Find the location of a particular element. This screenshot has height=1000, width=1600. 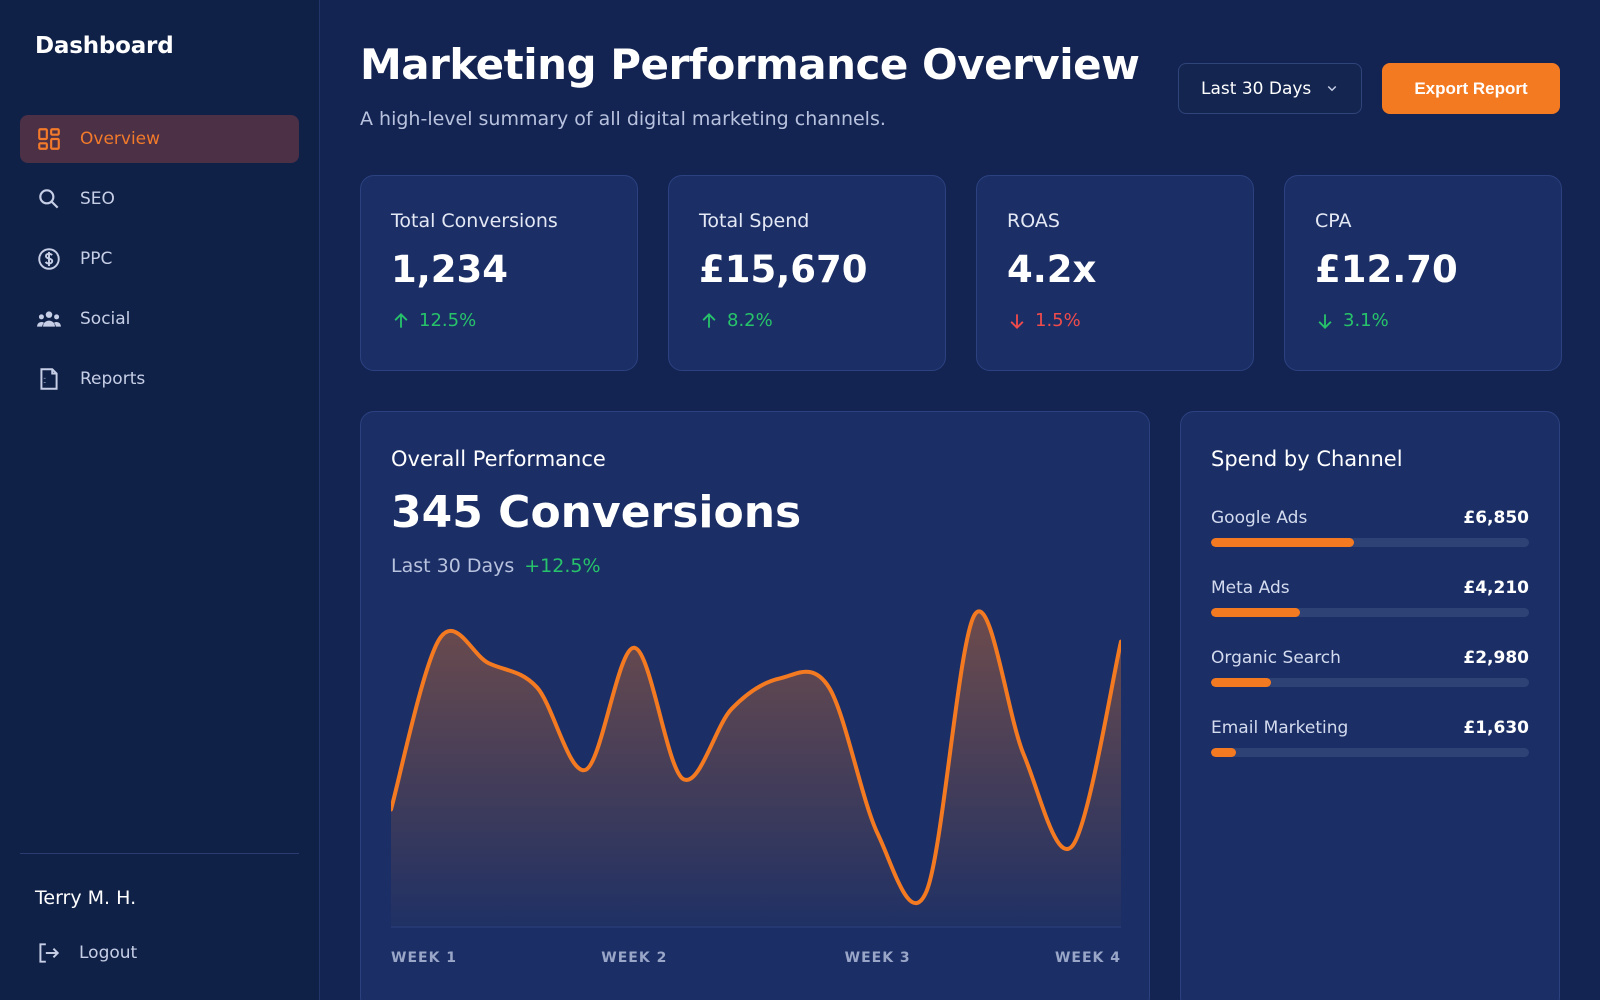

performance-period: Last 30 Days +12.5% is located at coordinates (496, 566).